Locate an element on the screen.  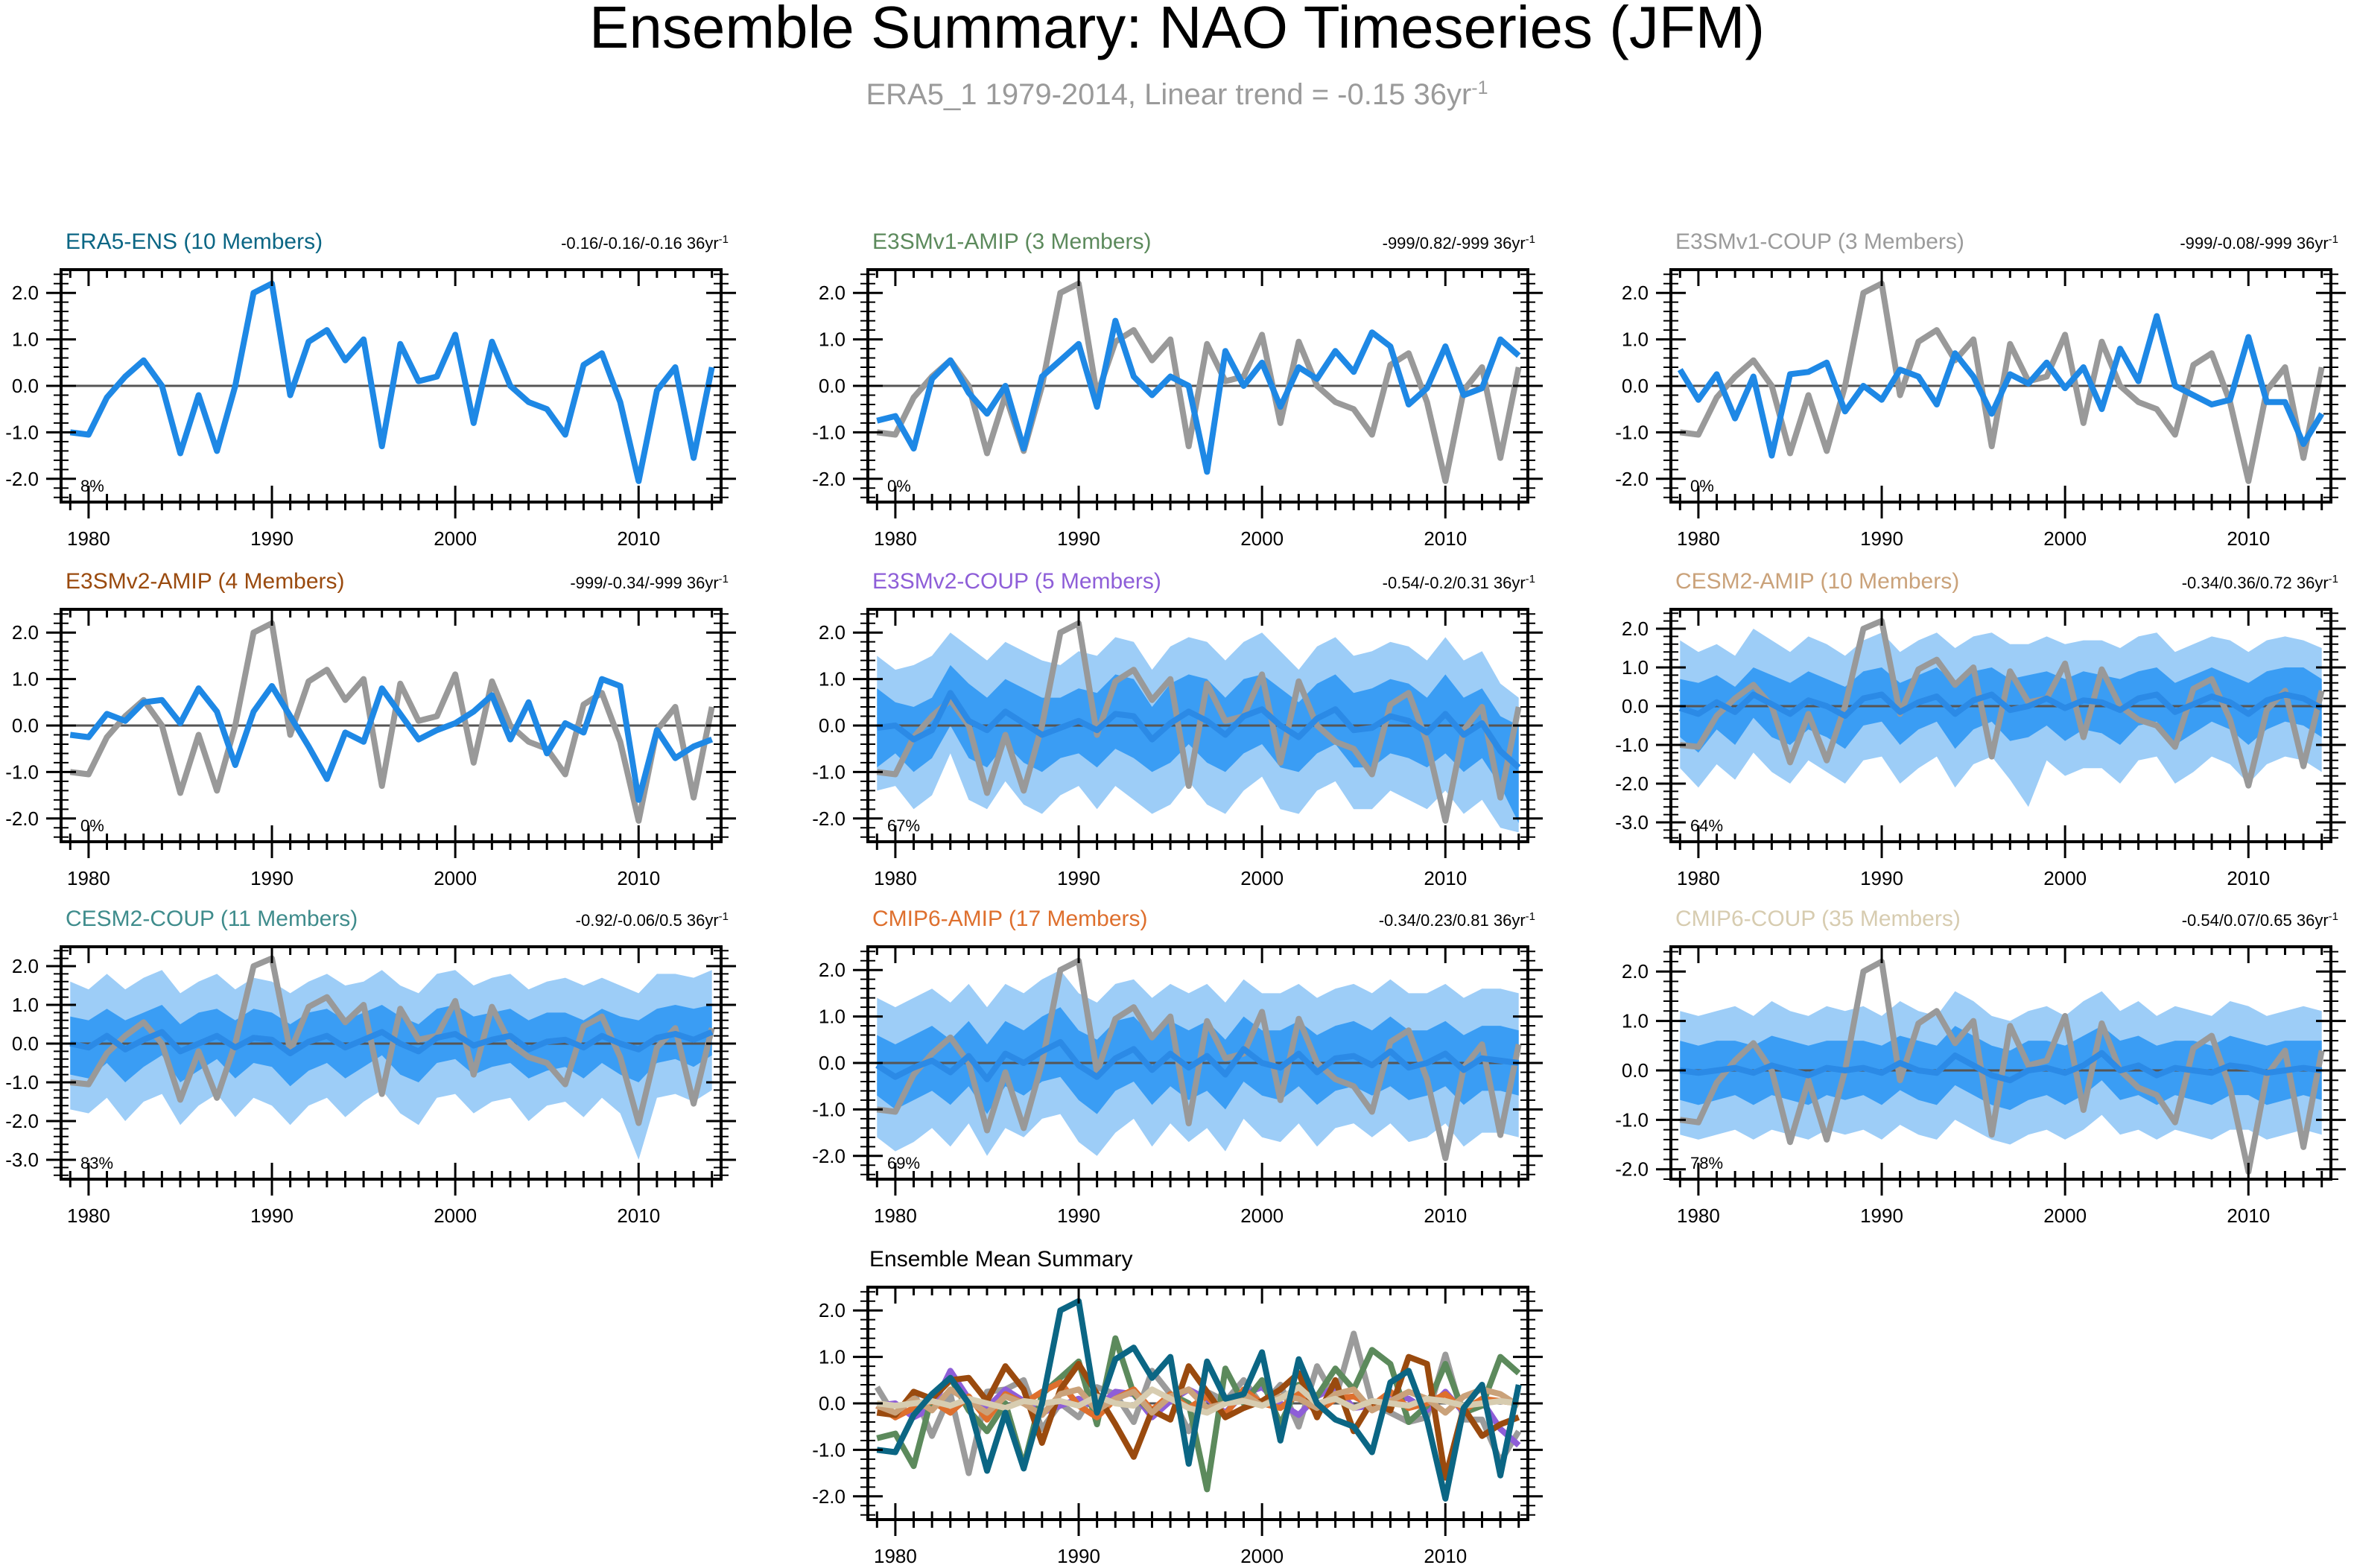
series-line-era5 is located at coordinates (1199, 1400).